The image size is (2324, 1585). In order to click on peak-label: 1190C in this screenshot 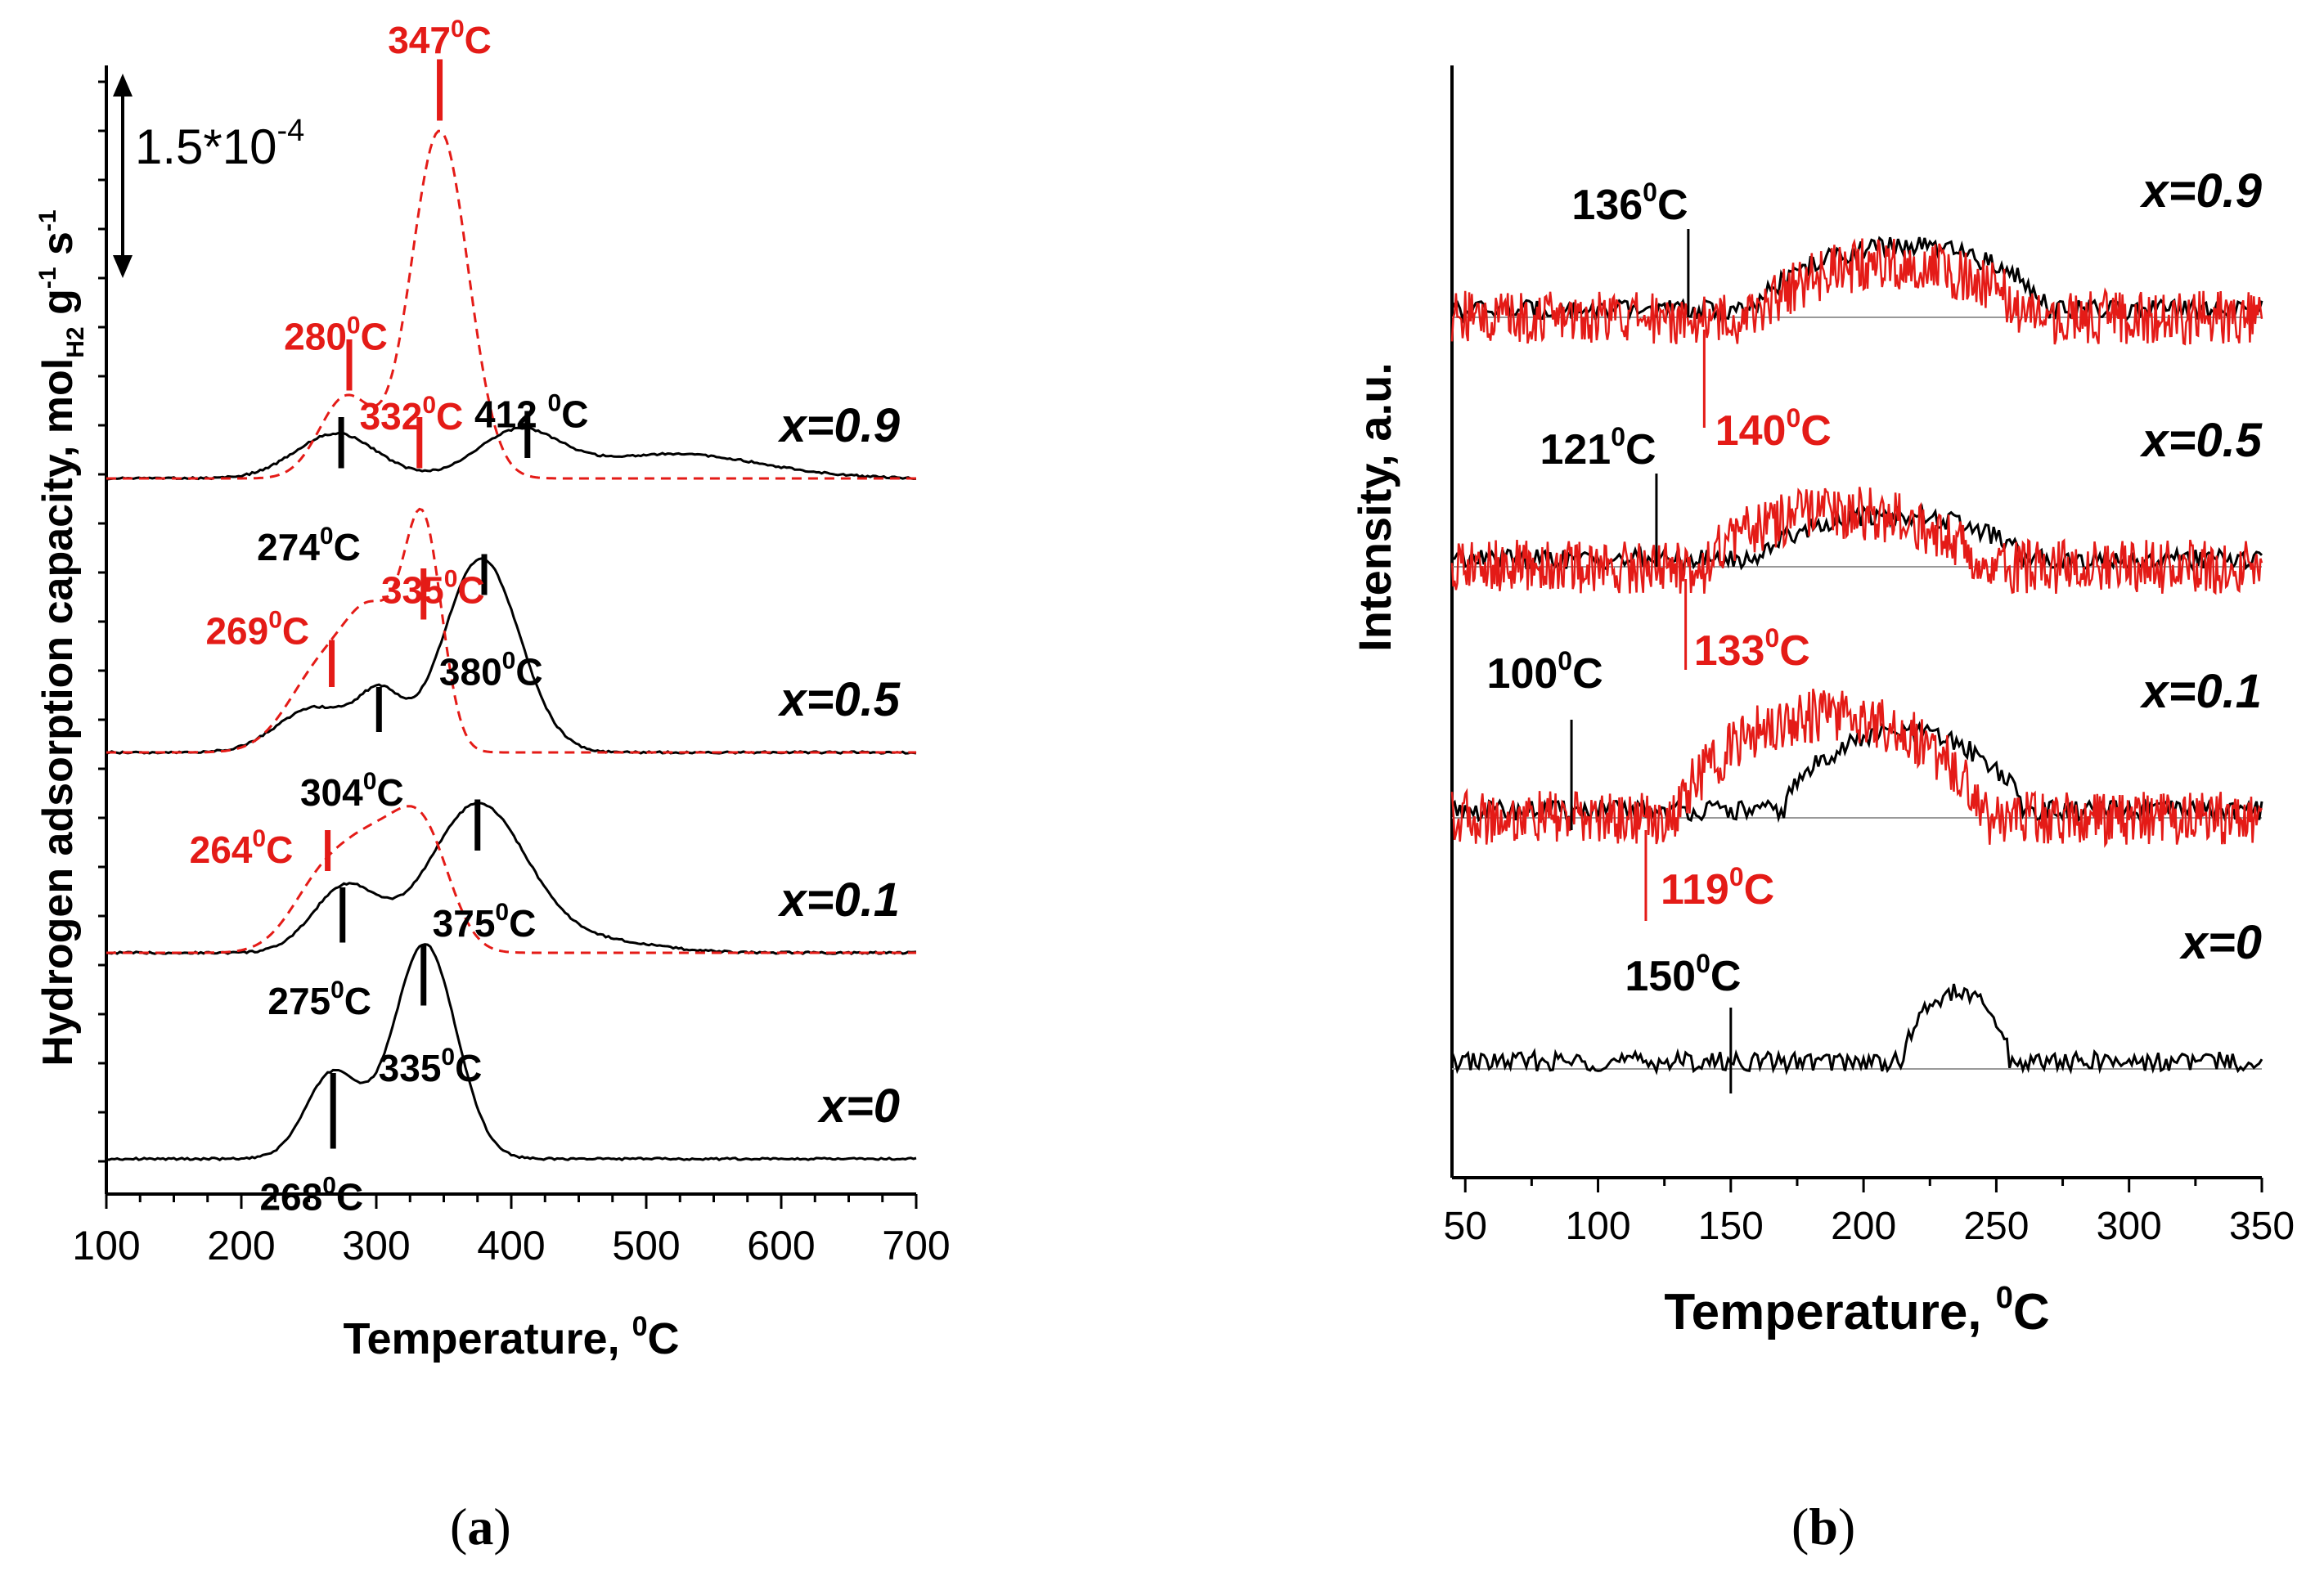, I will do `click(1717, 888)`.